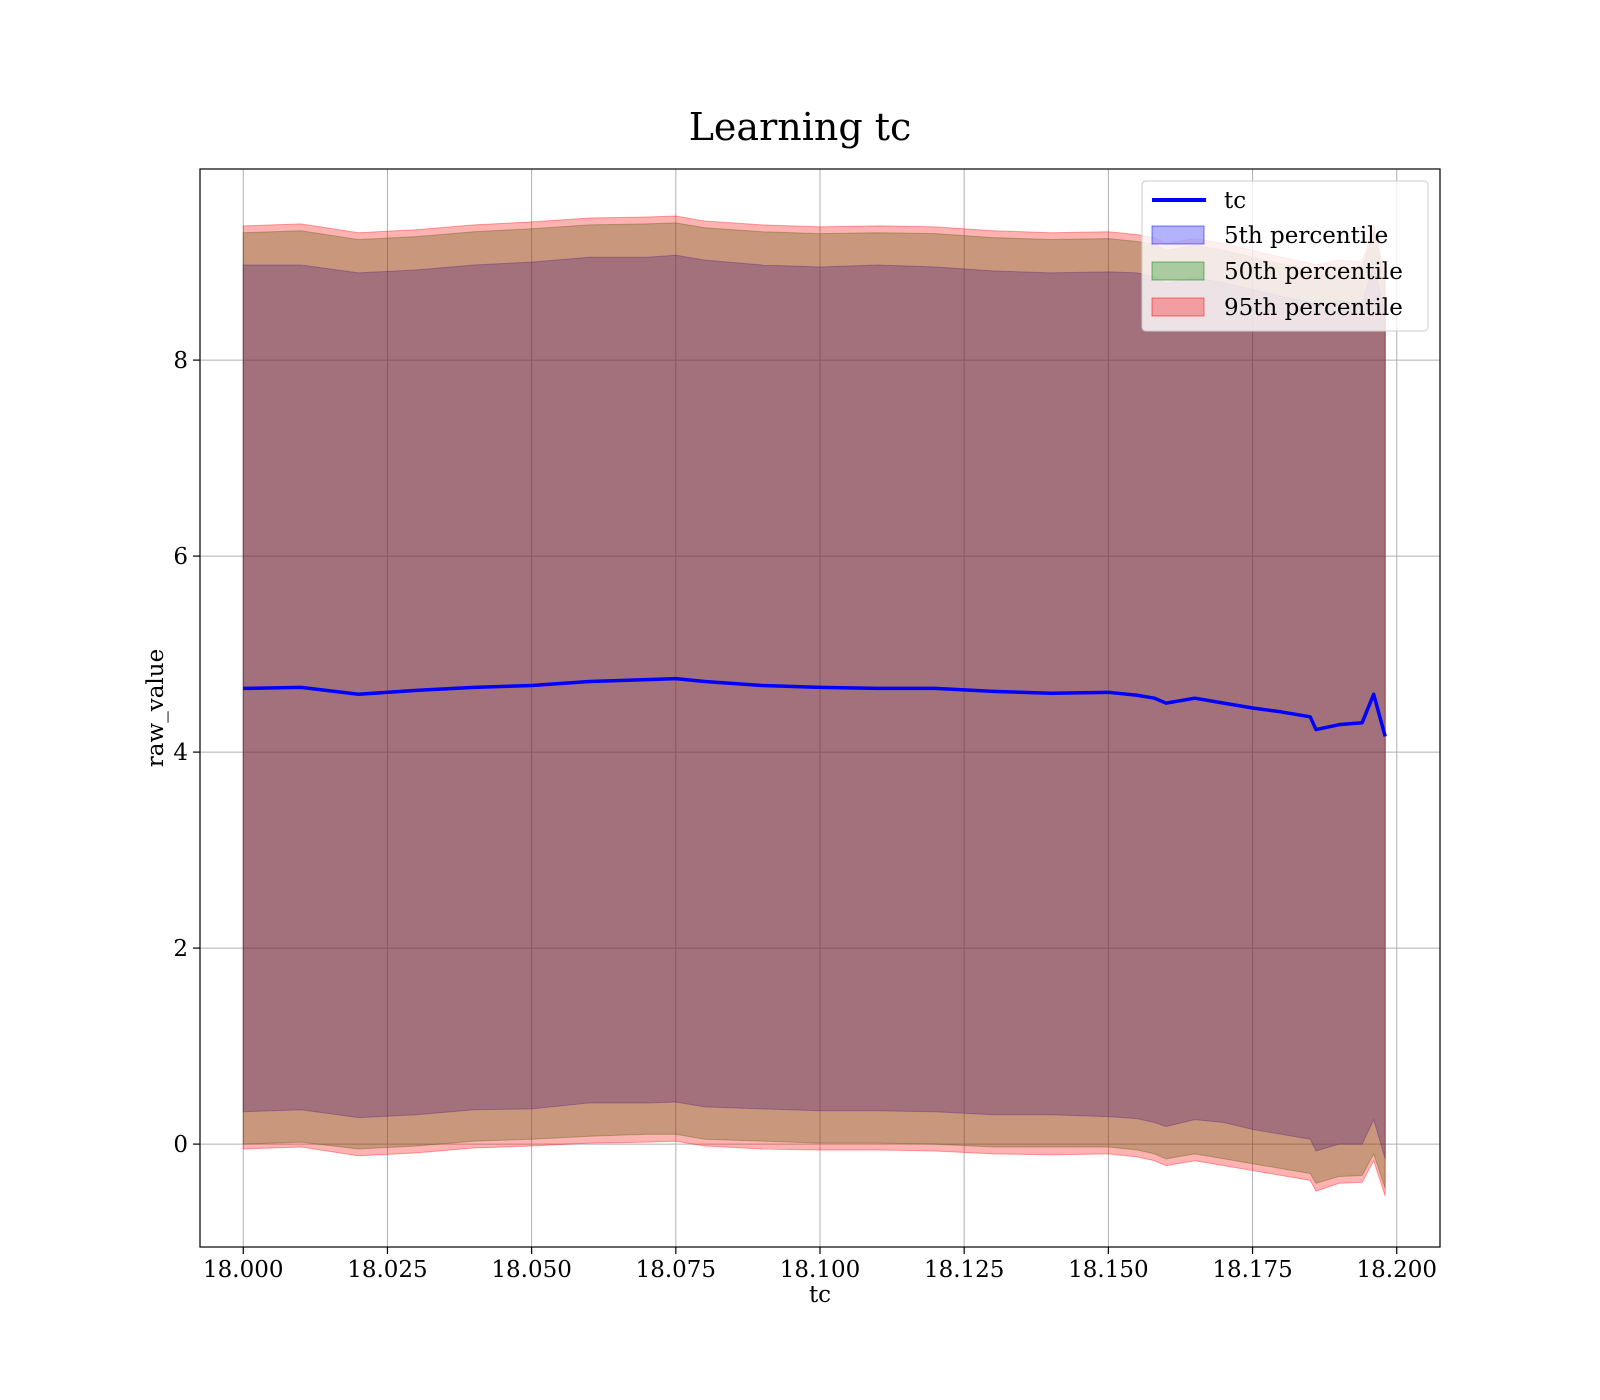 The image size is (1600, 1400). What do you see at coordinates (180, 753) in the screenshot?
I see `y-tick-label: 4` at bounding box center [180, 753].